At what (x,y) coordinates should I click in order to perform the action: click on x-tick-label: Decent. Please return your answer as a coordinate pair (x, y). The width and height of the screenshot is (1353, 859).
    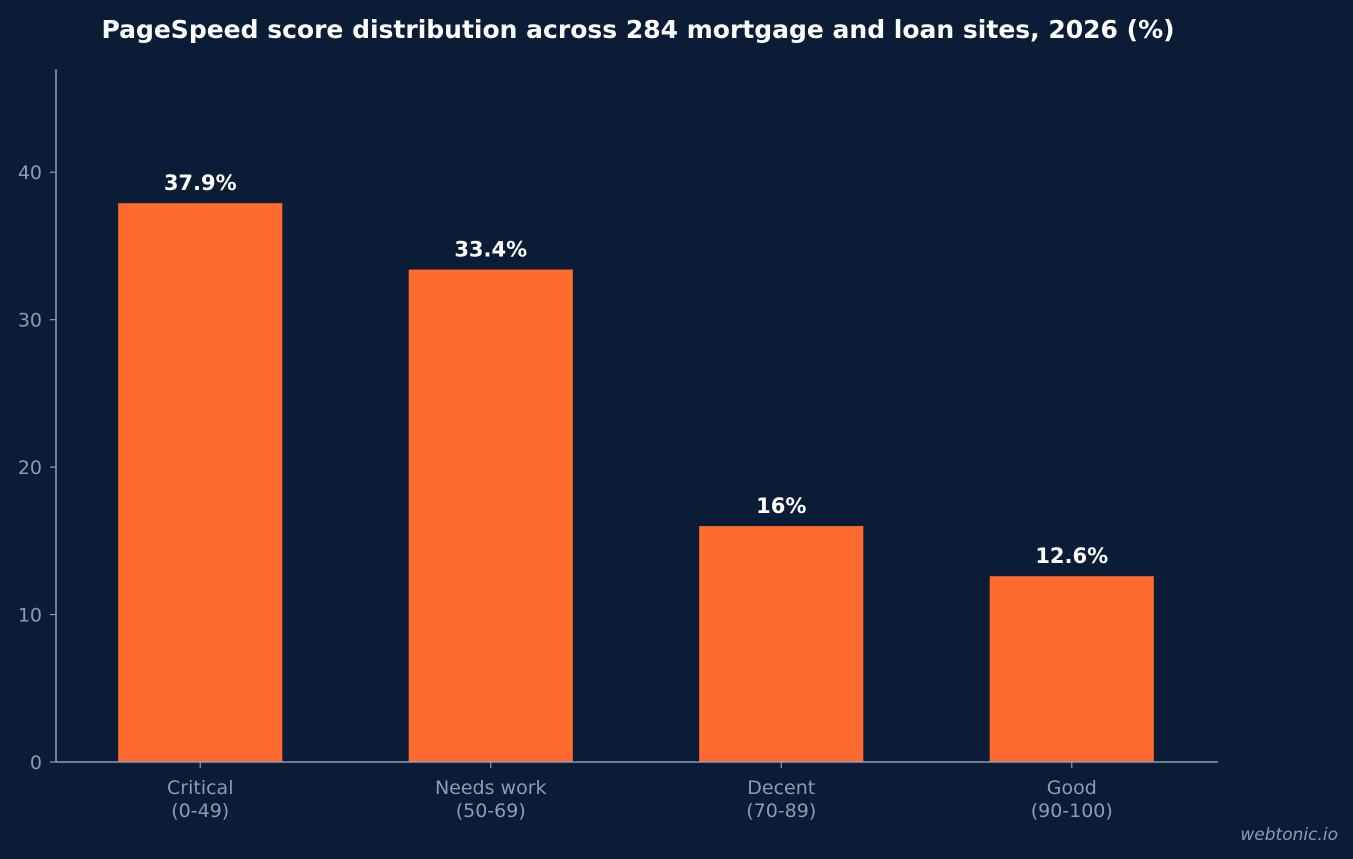
    Looking at the image, I should click on (781, 788).